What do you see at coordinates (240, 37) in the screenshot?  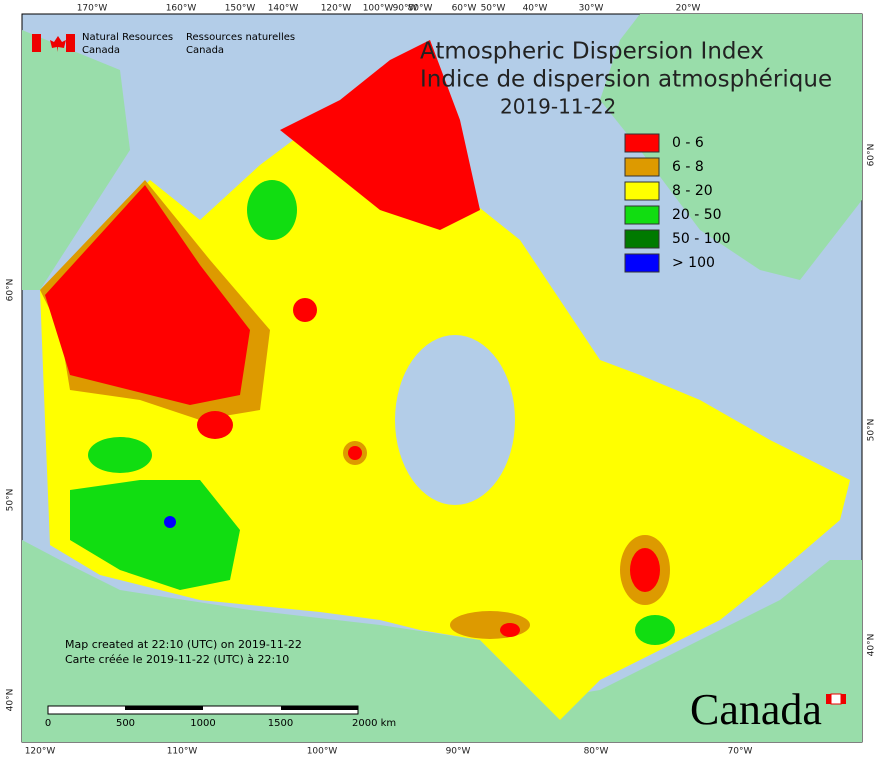 I see `logo-text: Ressources naturelles` at bounding box center [240, 37].